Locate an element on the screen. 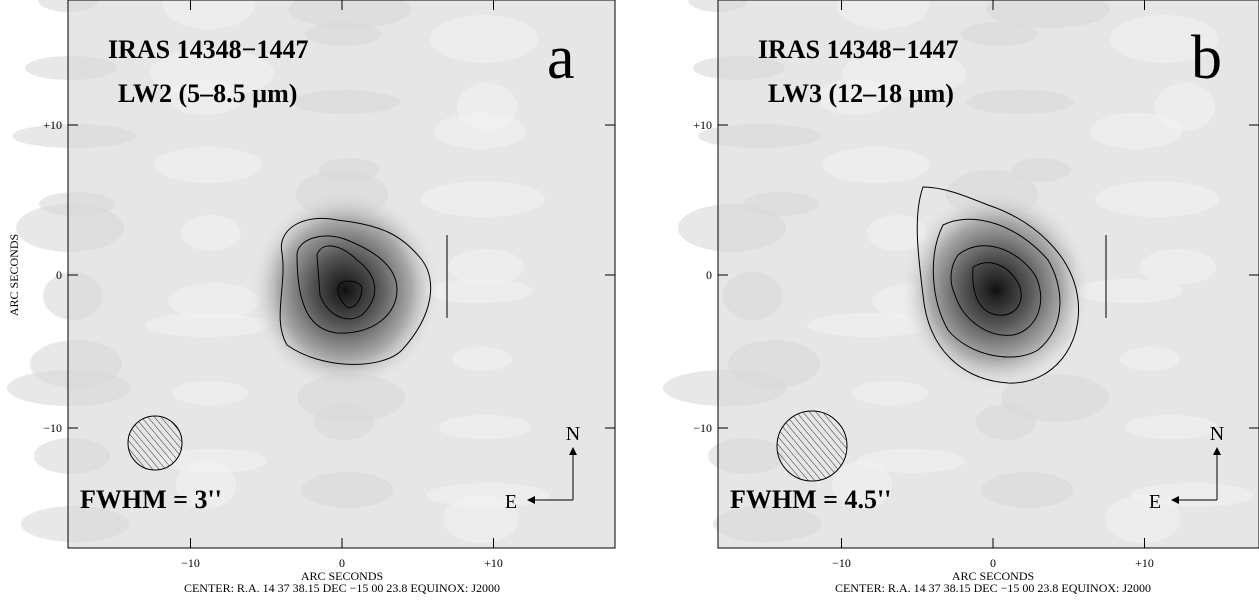 This screenshot has height=603, width=1259. band: LW2 (5–8.5 µm) is located at coordinates (207, 93).